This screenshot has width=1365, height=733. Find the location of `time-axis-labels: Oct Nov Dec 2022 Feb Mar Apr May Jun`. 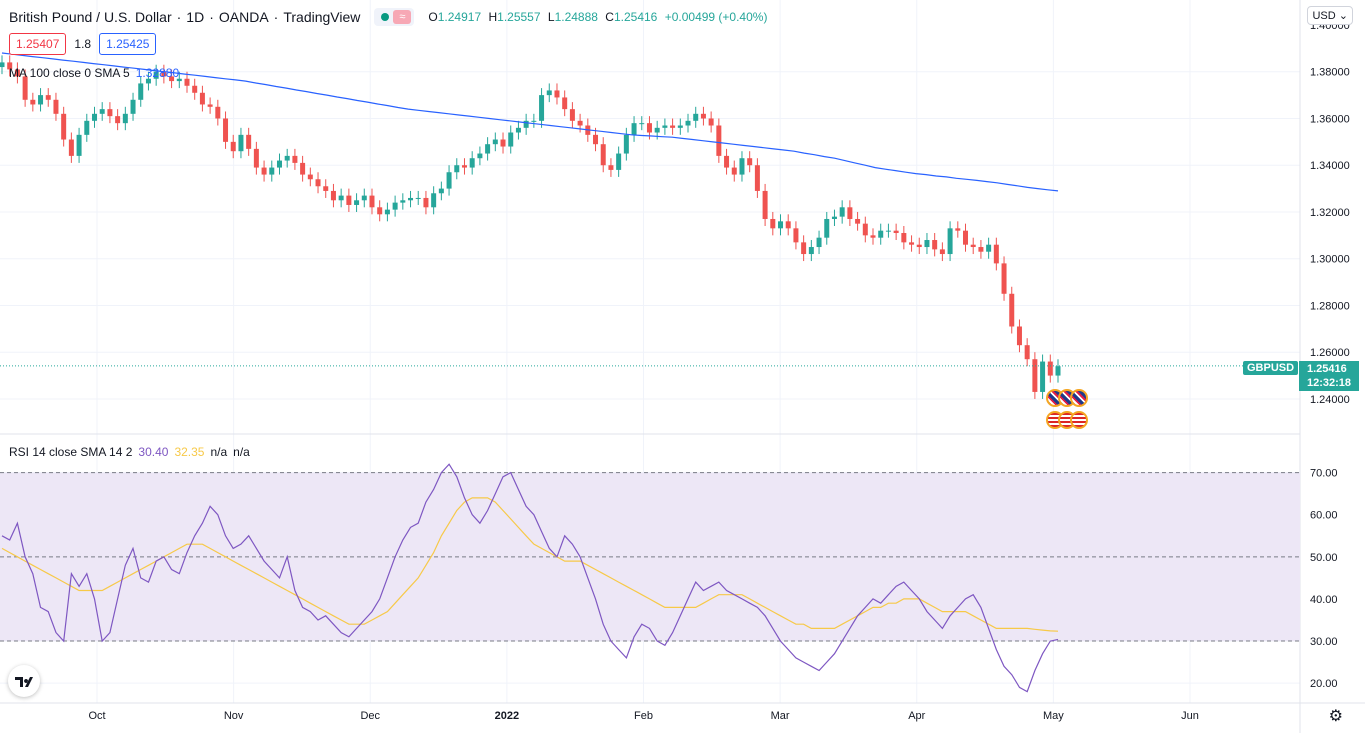

time-axis-labels: Oct Nov Dec 2022 Feb Mar Apr May Jun is located at coordinates (643, 716).